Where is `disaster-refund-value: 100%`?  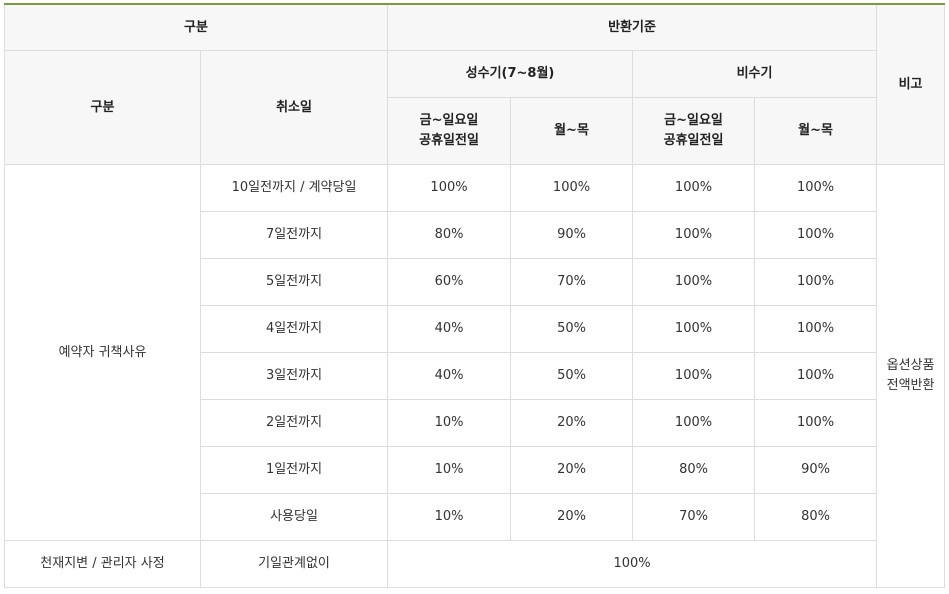
disaster-refund-value: 100% is located at coordinates (632, 564).